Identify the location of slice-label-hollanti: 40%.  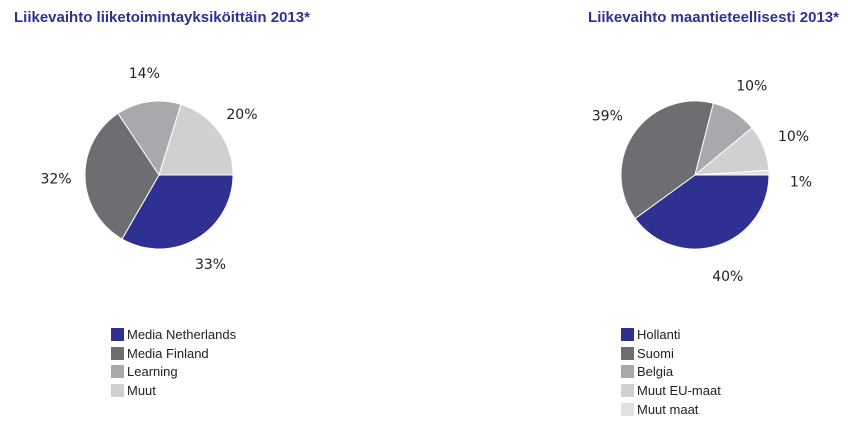
(727, 277).